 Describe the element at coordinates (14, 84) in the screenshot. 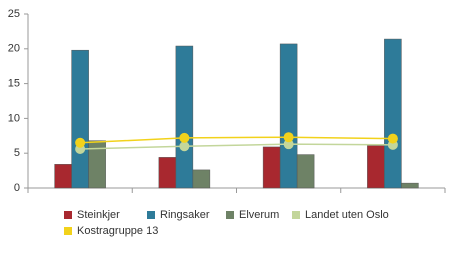

I see `y-tick-label: 15` at that location.